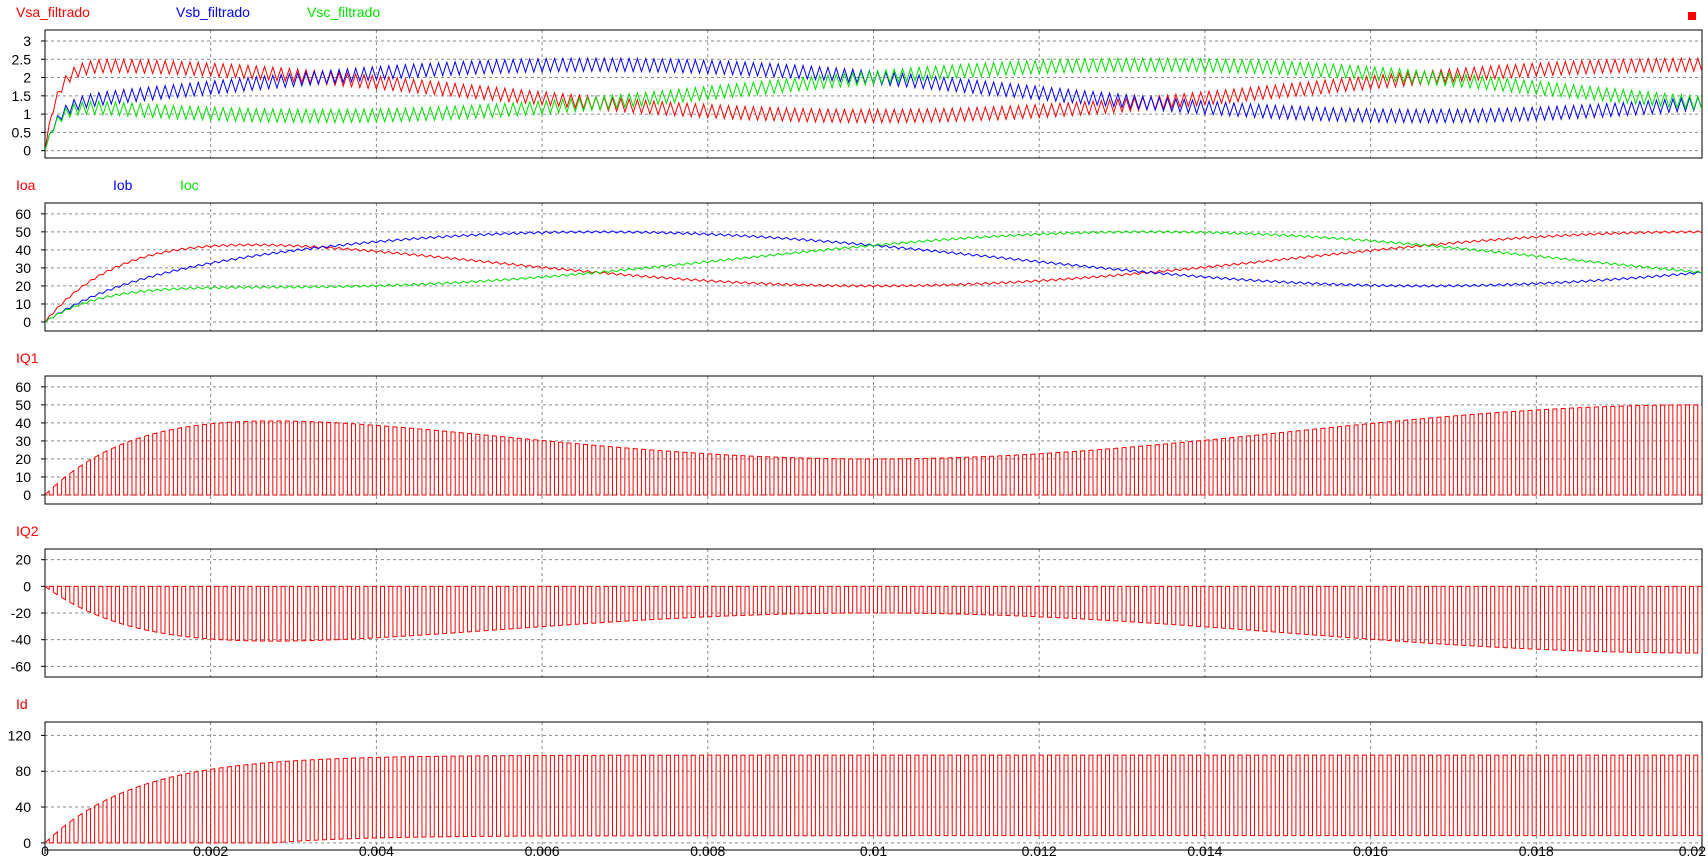 The width and height of the screenshot is (1708, 858). I want to click on y-tick-label: -60, so click(21, 666).